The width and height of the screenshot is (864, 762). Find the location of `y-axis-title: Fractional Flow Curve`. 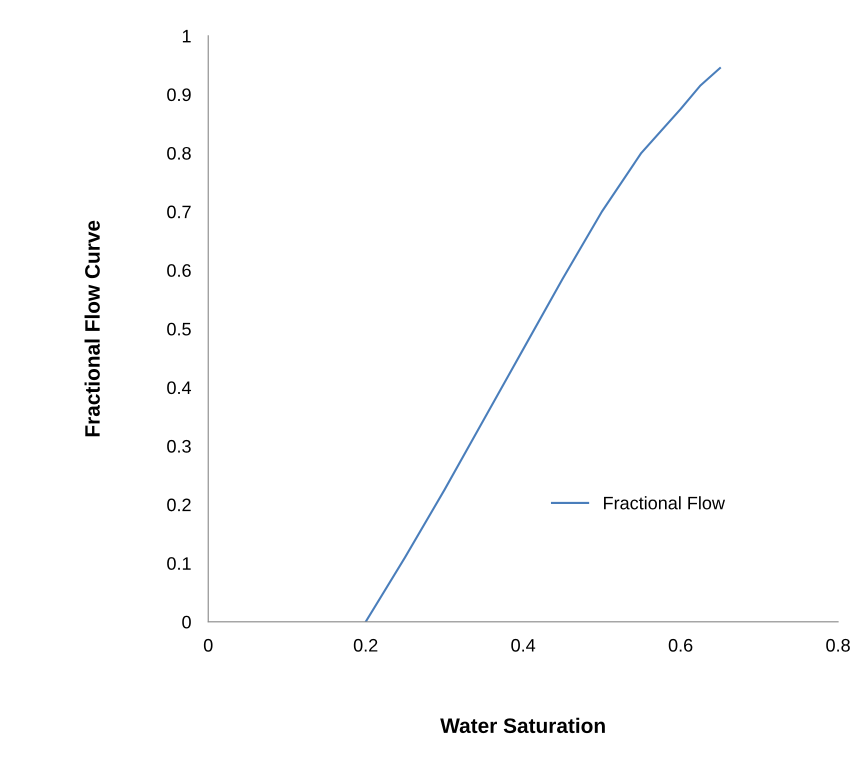

y-axis-title: Fractional Flow Curve is located at coordinates (92, 328).